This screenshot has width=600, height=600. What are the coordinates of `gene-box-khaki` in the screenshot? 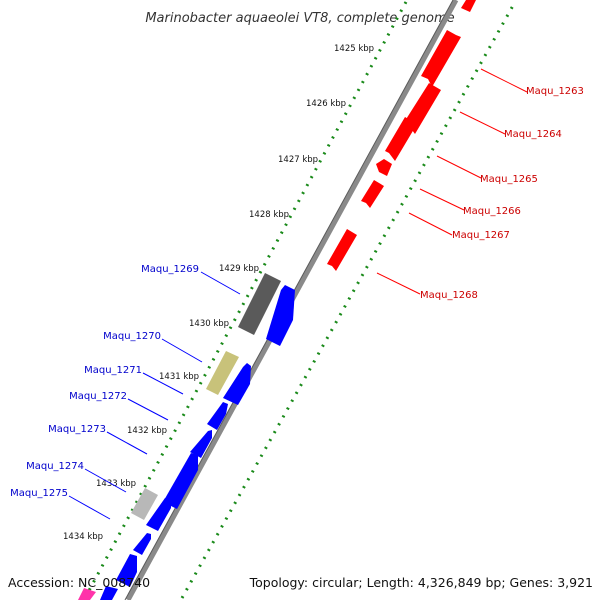 It's located at (222, 373).